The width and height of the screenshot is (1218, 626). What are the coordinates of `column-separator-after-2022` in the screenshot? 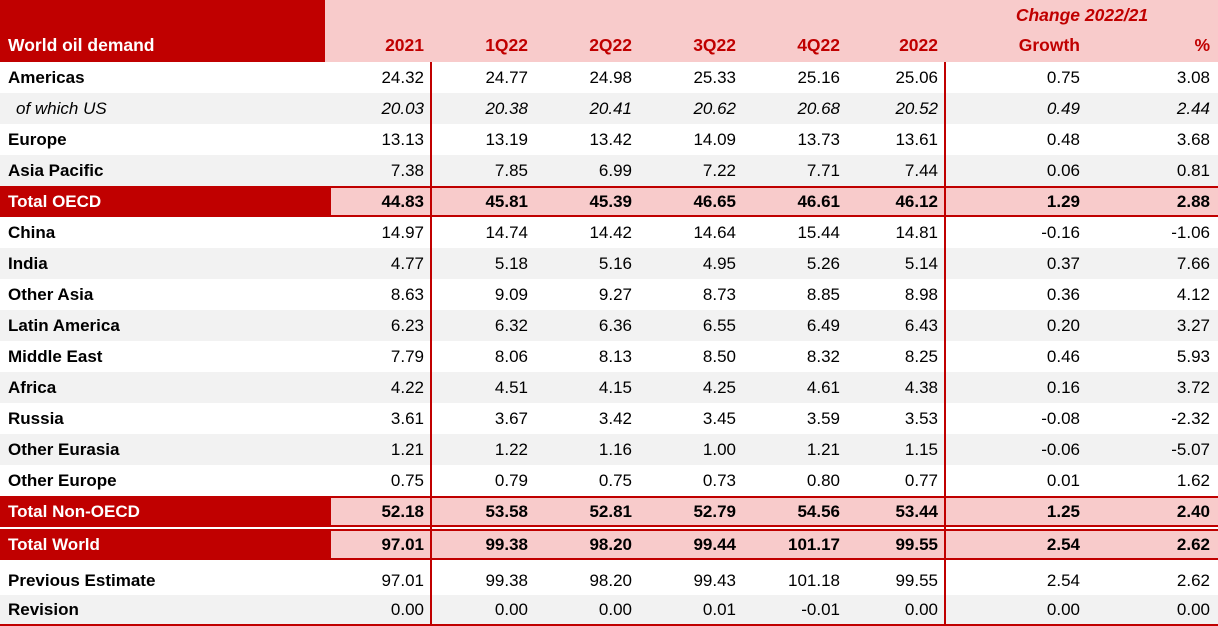 It's located at (945, 343).